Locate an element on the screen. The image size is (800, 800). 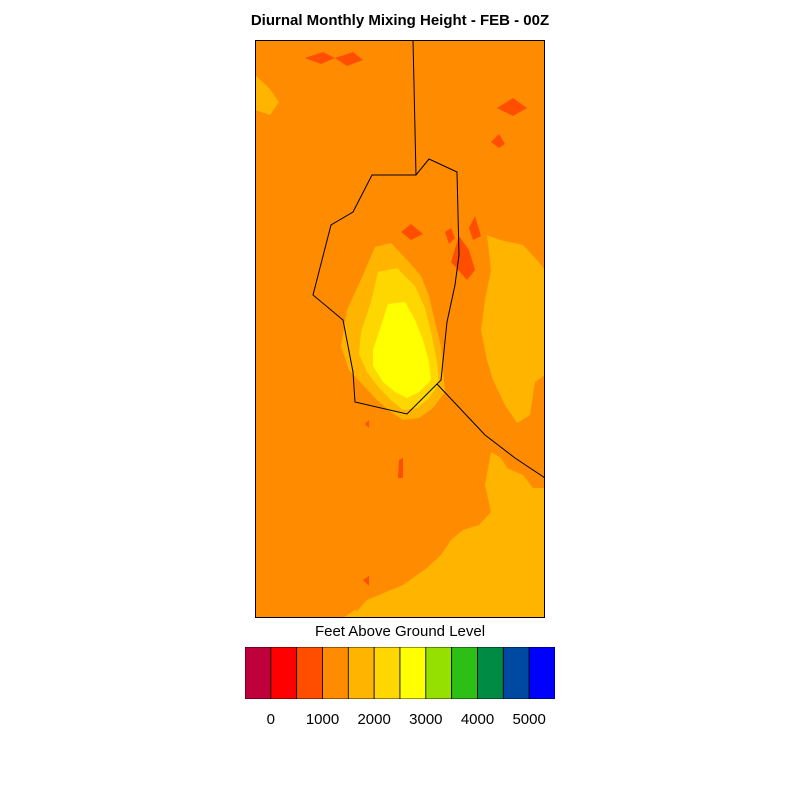
amber-region-east is located at coordinates (513, 329).